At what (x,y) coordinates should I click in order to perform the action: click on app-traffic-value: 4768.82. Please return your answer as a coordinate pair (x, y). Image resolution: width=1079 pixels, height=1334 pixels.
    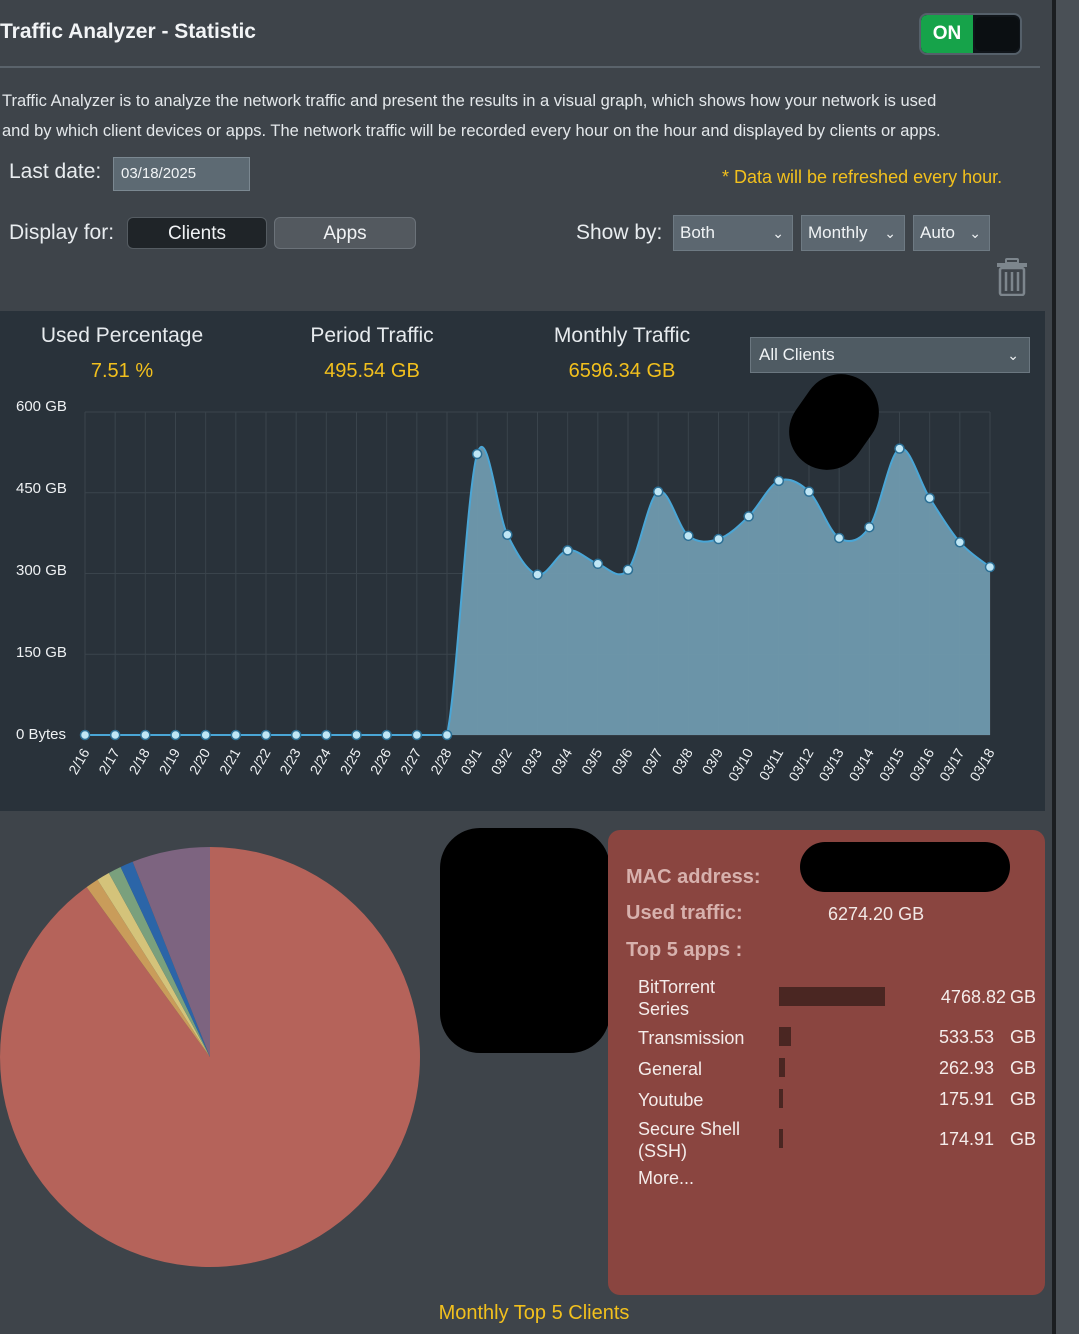
    Looking at the image, I should click on (973, 997).